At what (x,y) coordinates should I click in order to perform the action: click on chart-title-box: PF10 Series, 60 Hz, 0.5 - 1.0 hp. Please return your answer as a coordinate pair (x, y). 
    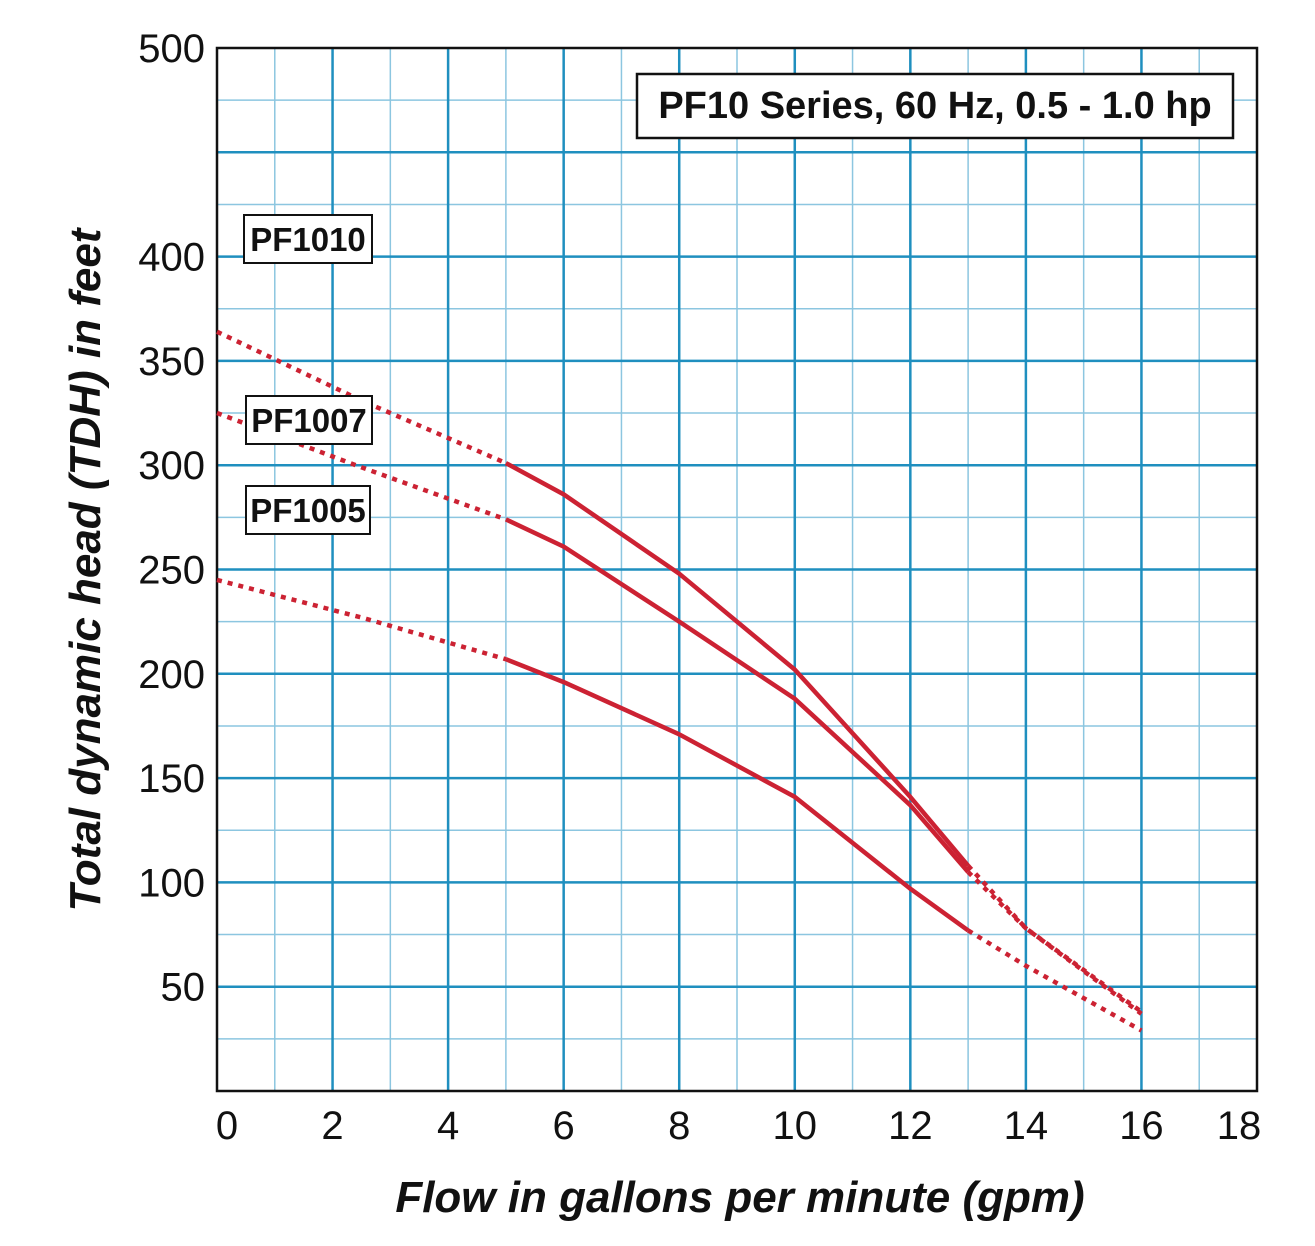
    Looking at the image, I should click on (935, 106).